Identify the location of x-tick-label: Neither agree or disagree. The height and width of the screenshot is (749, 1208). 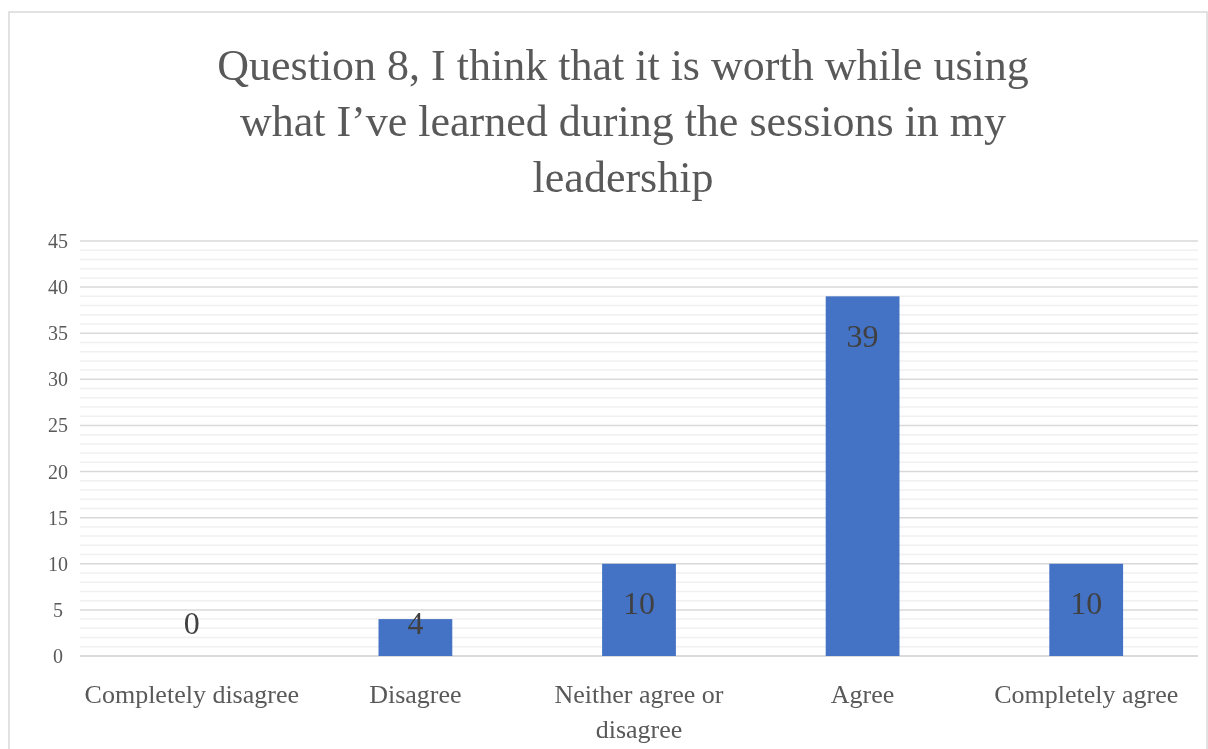
(639, 712).